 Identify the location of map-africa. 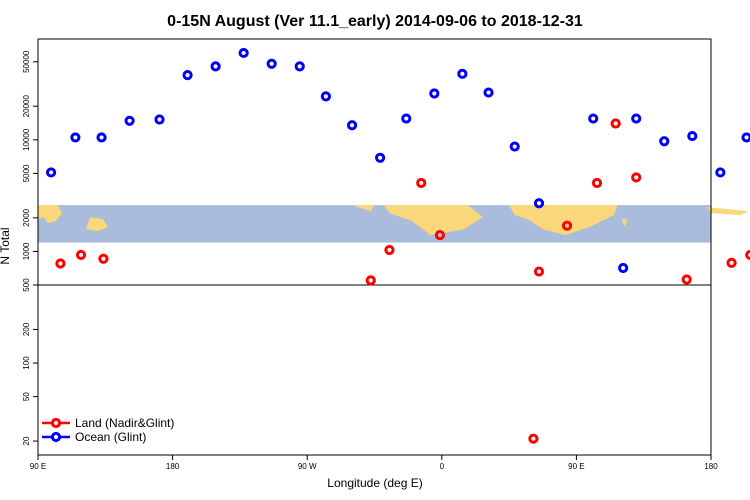
(563, 220).